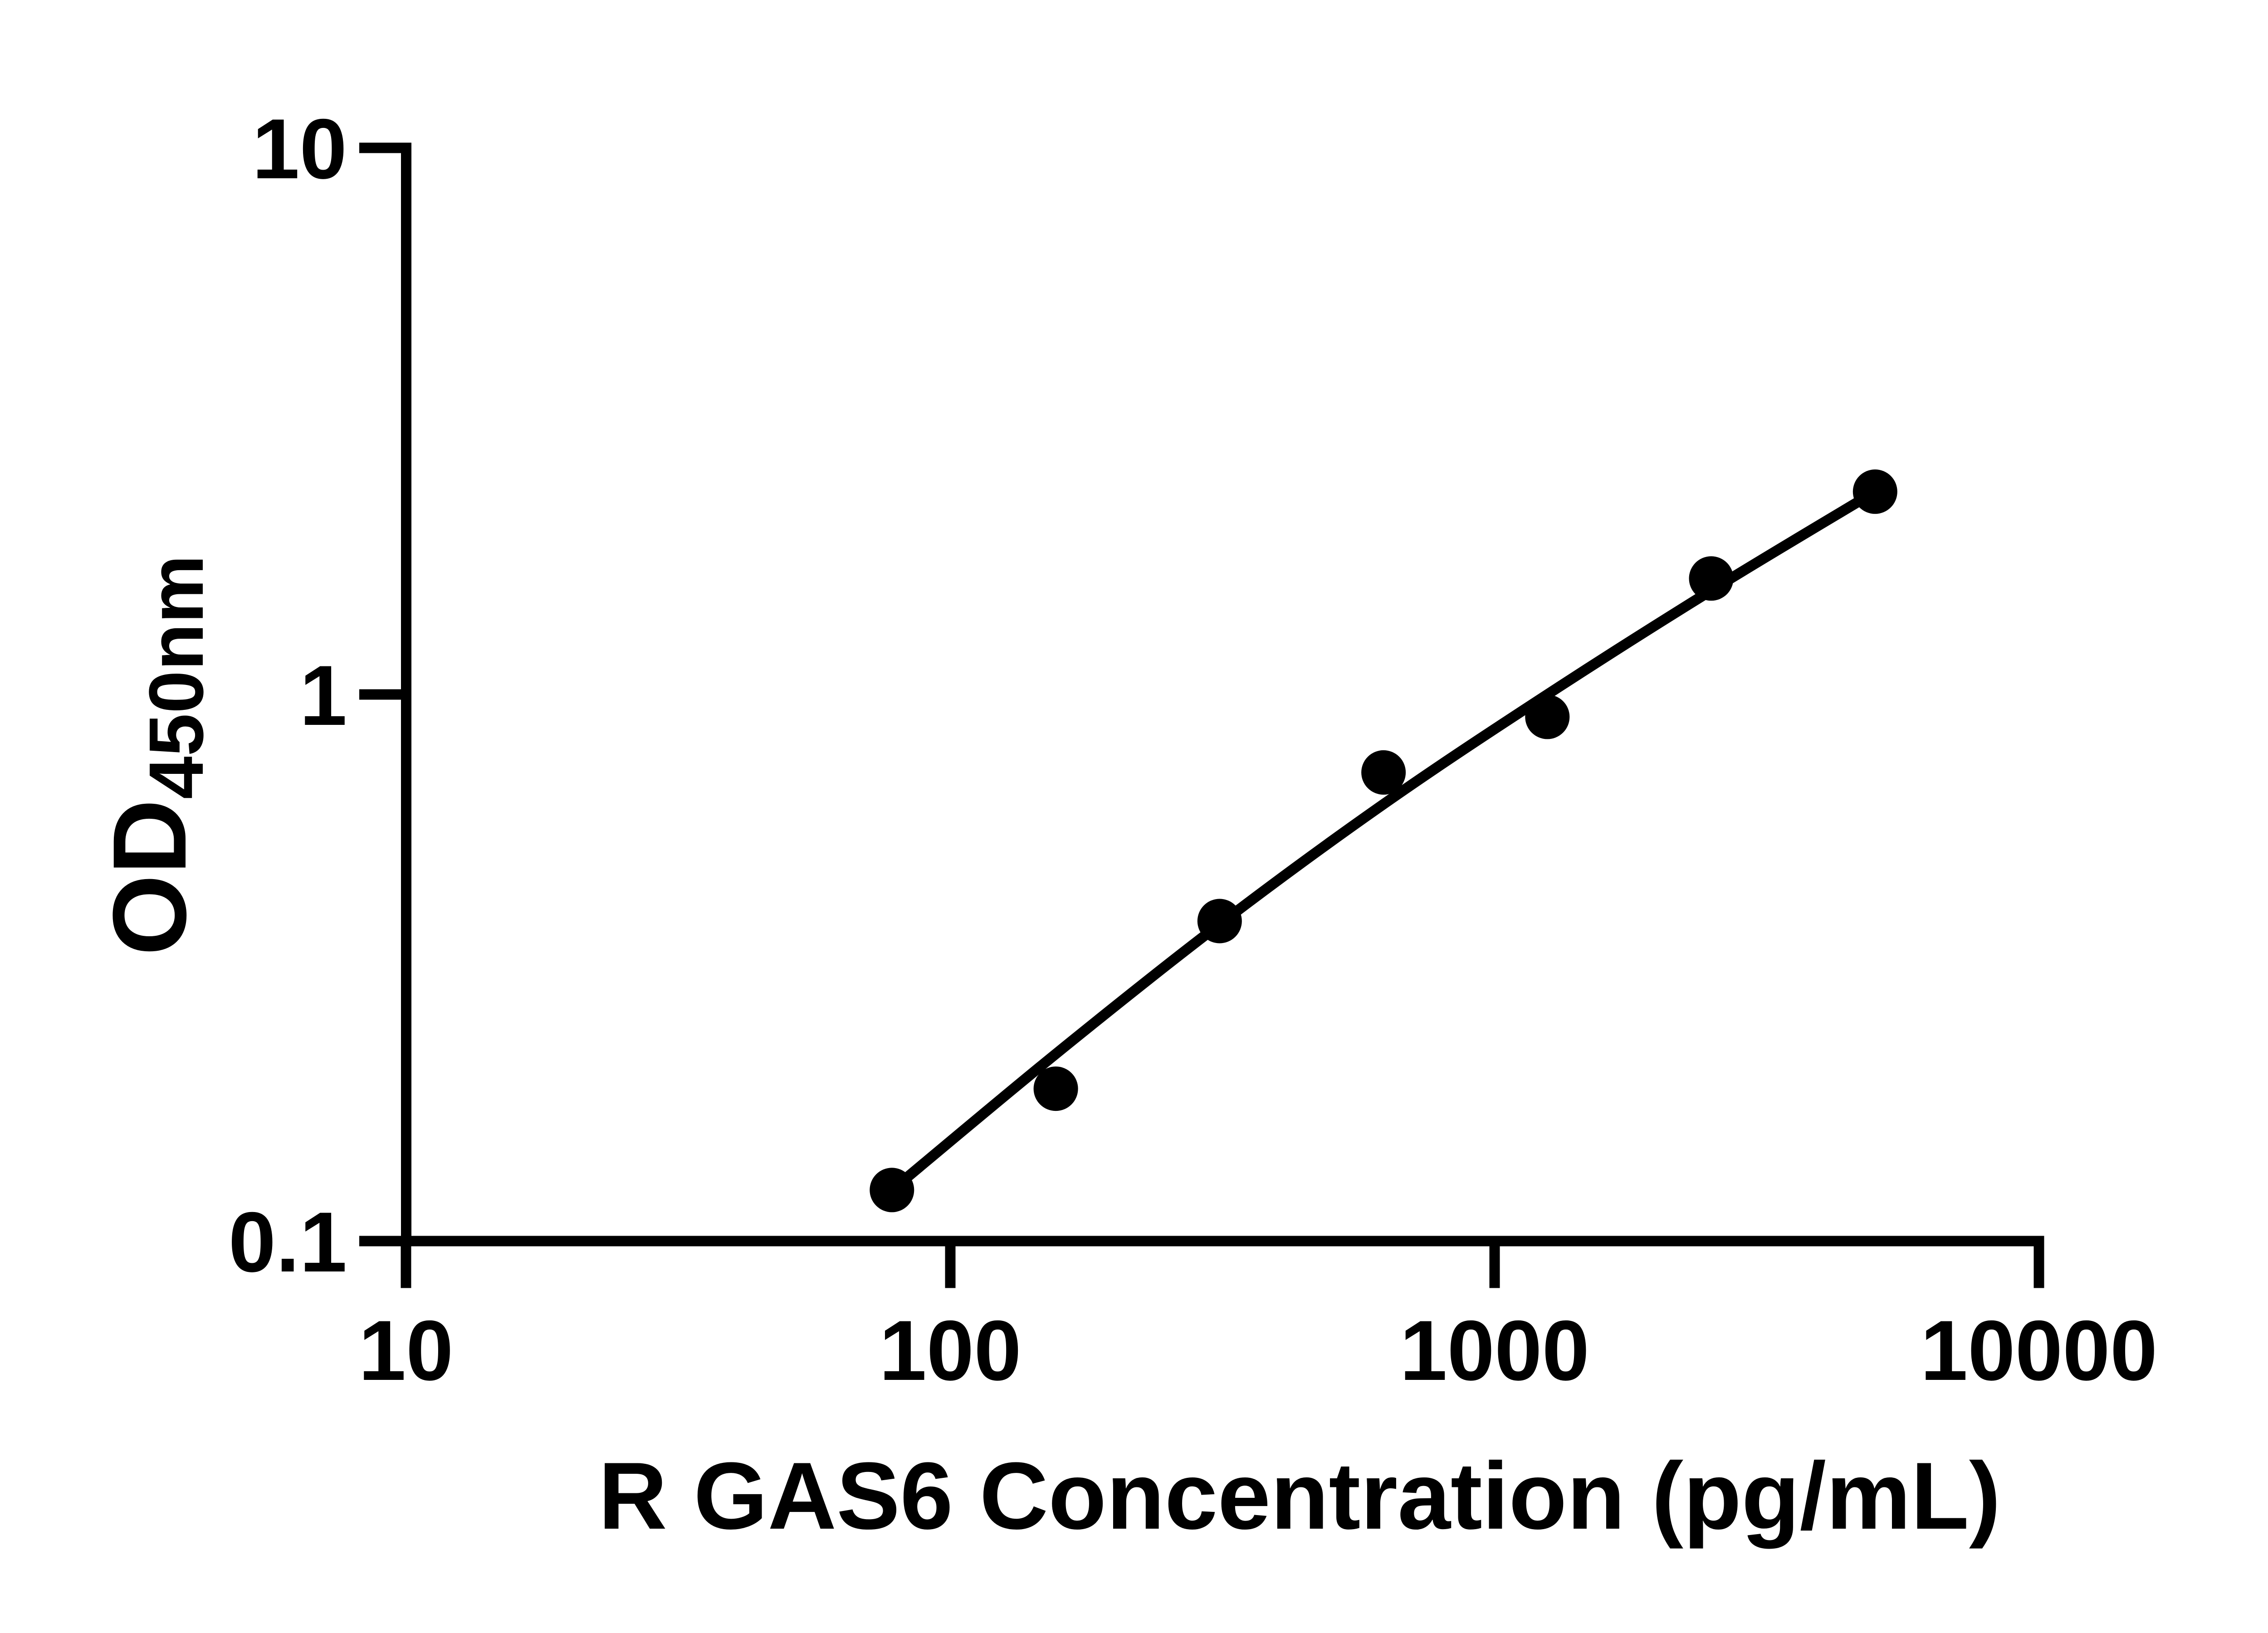  Describe the element at coordinates (288, 1242) in the screenshot. I see `y-tick-label: 0.1` at that location.